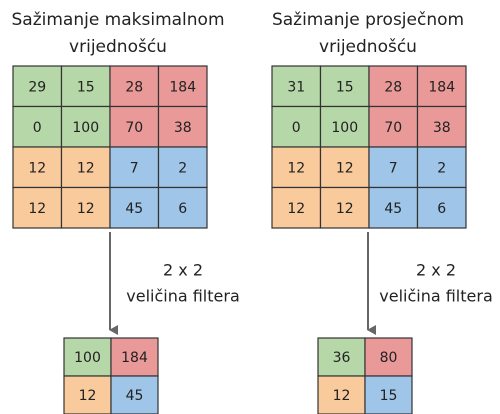  What do you see at coordinates (342, 358) in the screenshot?
I see `cell-value: 36` at bounding box center [342, 358].